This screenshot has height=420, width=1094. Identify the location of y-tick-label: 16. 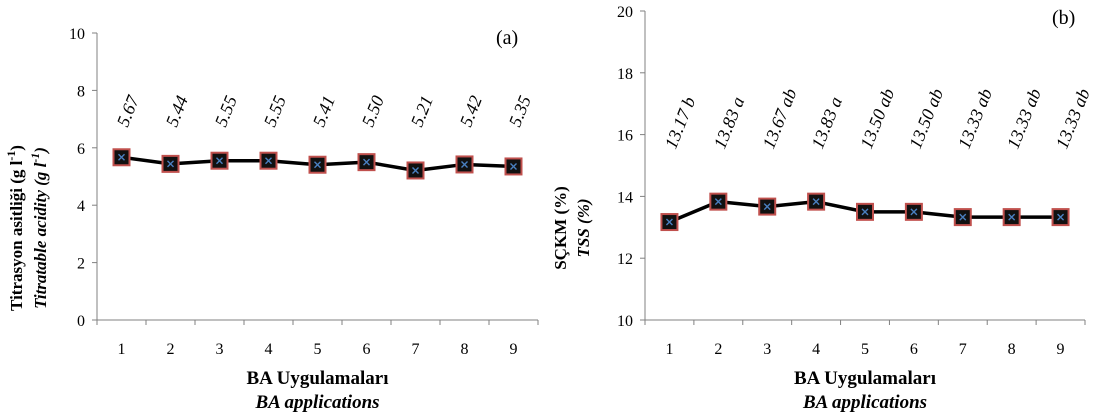
(625, 136).